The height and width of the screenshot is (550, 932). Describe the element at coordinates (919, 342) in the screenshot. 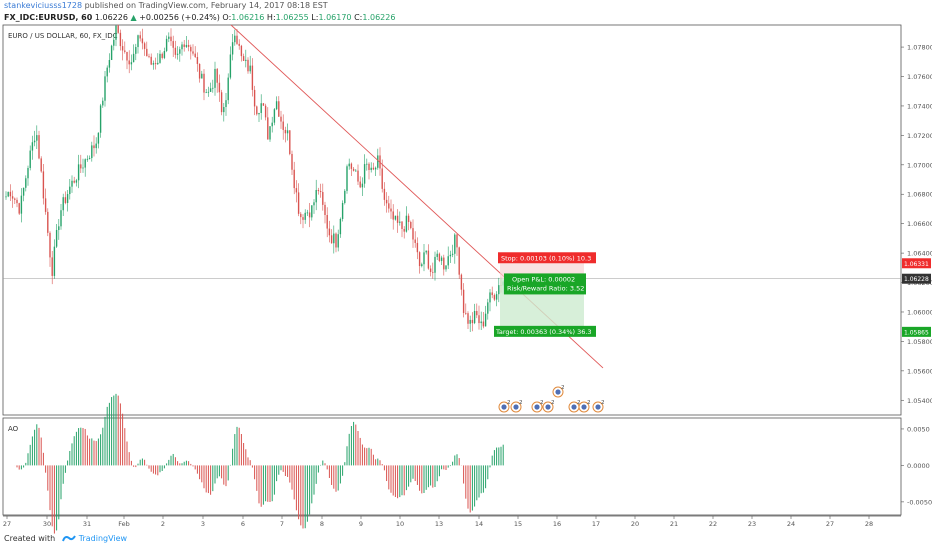

I see `y-tick-label: 1.05800` at that location.